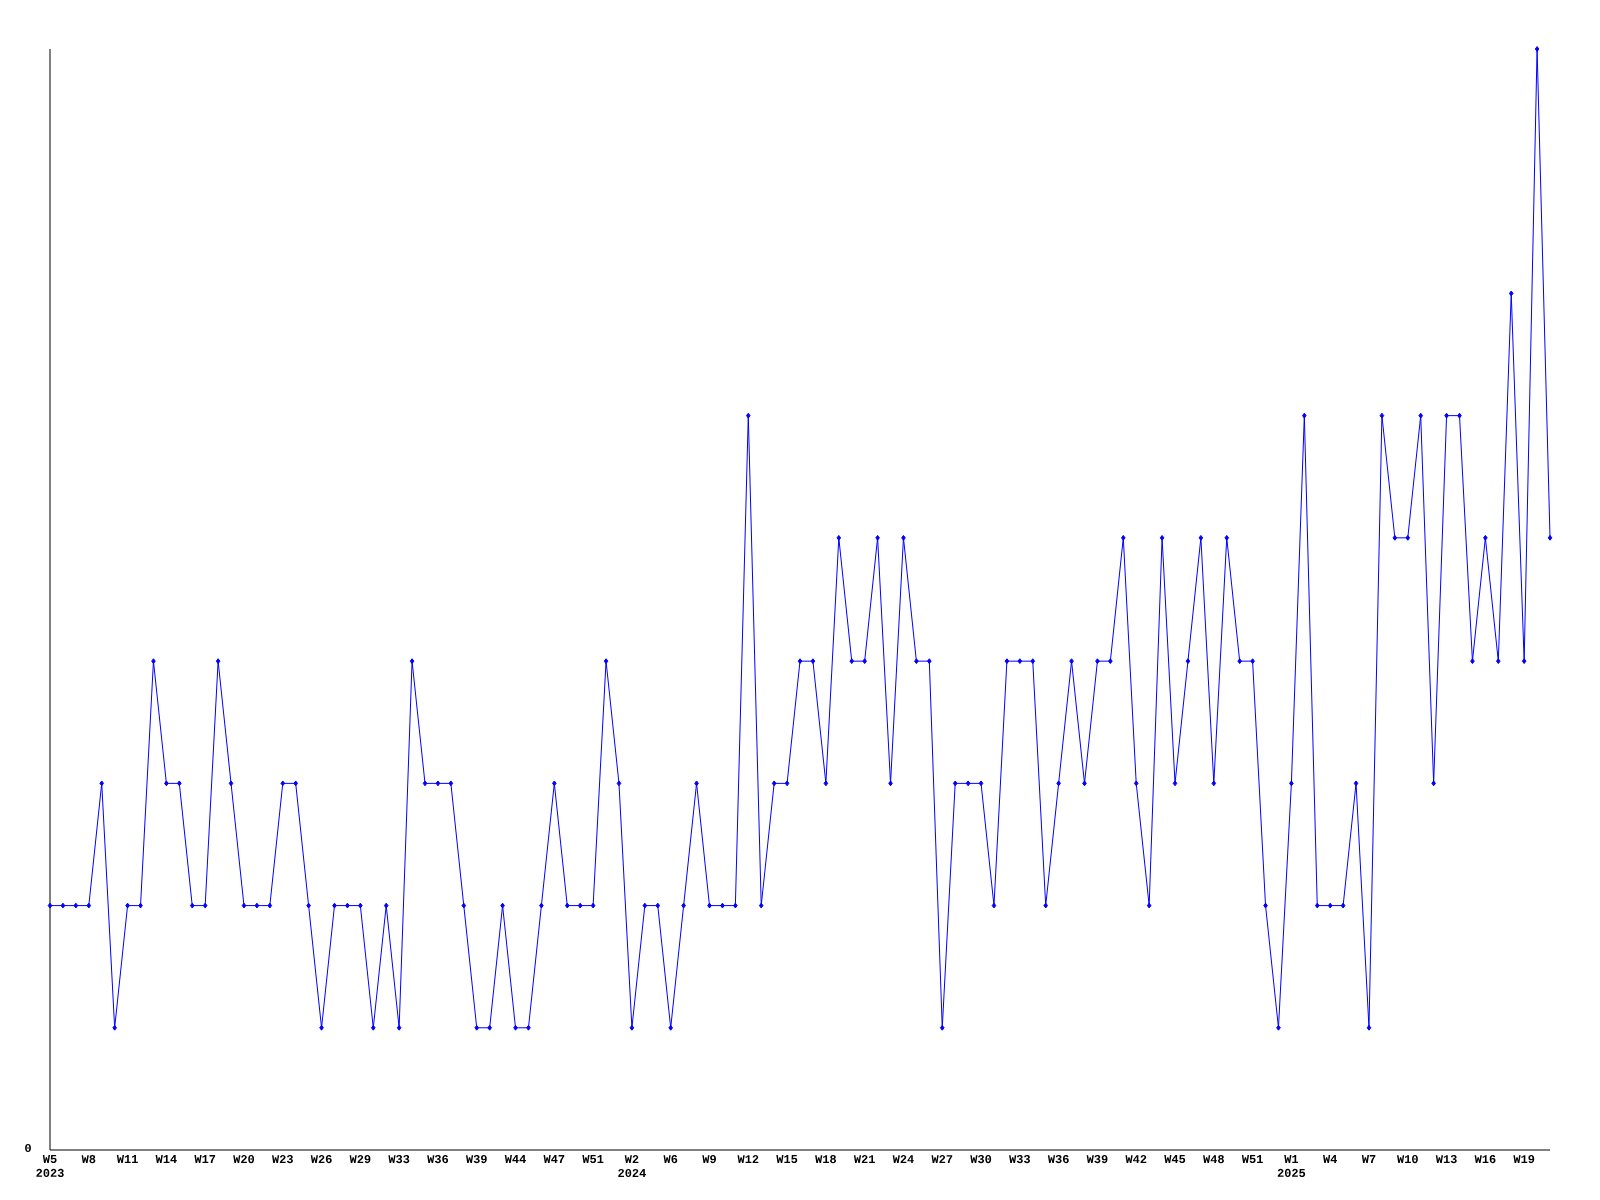 The height and width of the screenshot is (1200, 1600). What do you see at coordinates (709, 1159) in the screenshot?
I see `x-tick-label: W9` at bounding box center [709, 1159].